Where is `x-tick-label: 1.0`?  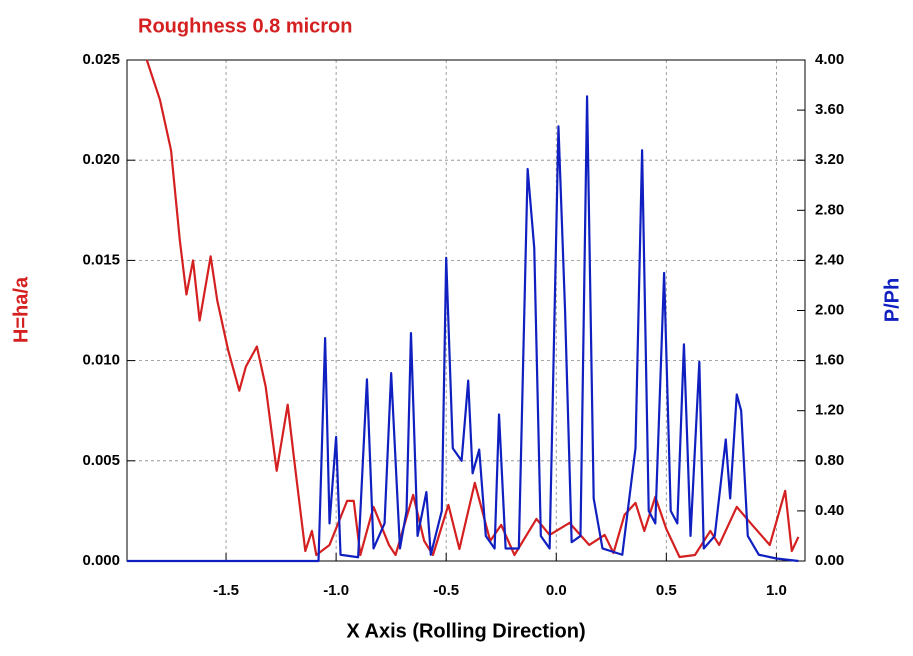 x-tick-label: 1.0 is located at coordinates (776, 590).